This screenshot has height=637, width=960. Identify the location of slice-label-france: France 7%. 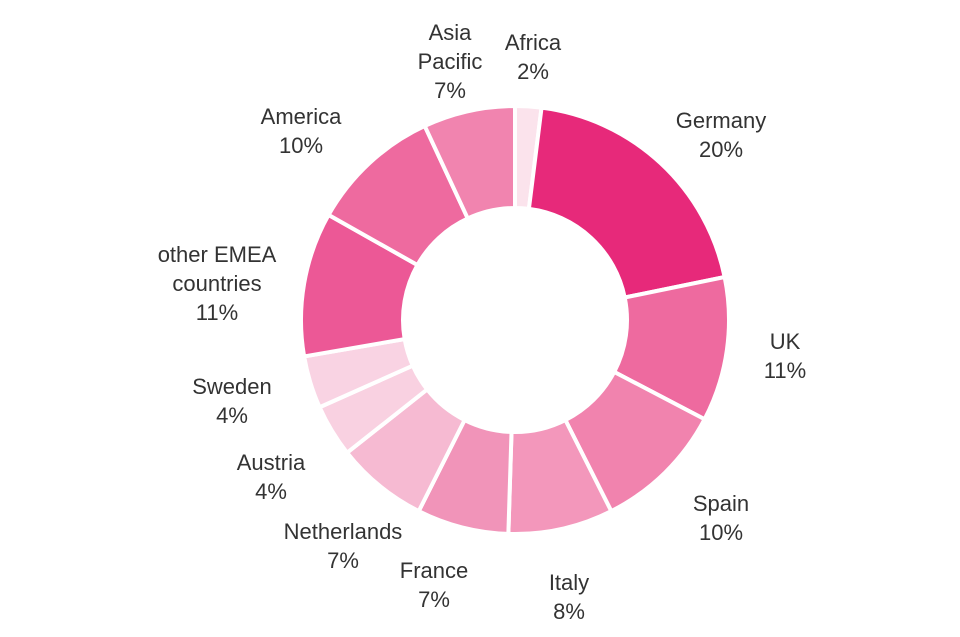
(434, 585).